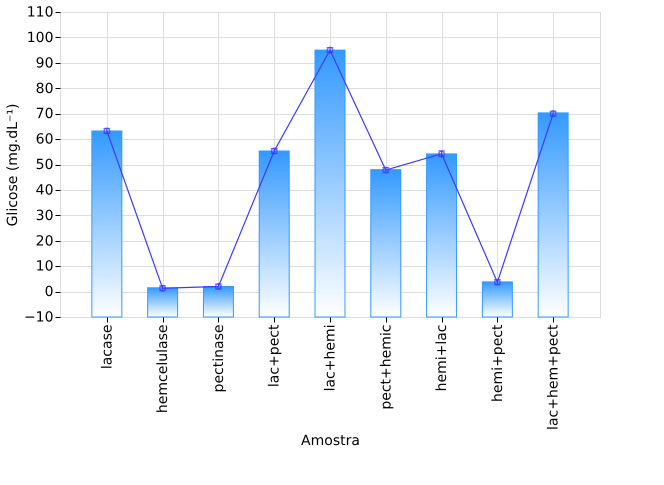 This screenshot has height=485, width=664. I want to click on x-axis-title: Amostra, so click(330, 440).